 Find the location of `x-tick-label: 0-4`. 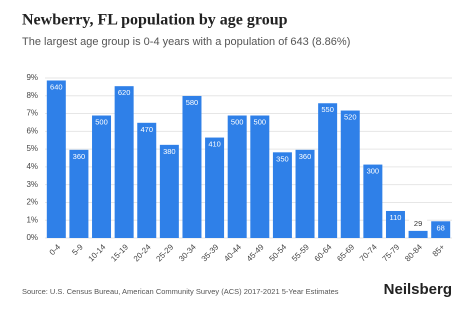

x-tick-label: 0-4 is located at coordinates (55, 249).